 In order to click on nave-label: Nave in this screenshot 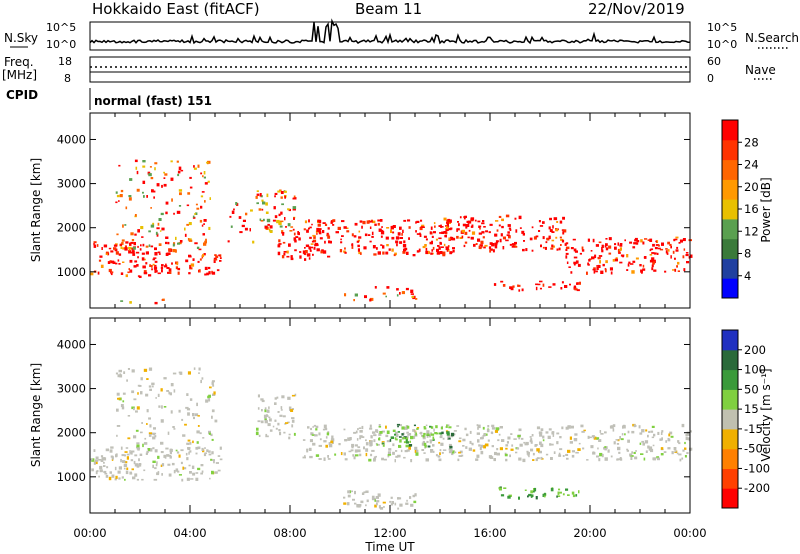, I will do `click(760, 70)`.